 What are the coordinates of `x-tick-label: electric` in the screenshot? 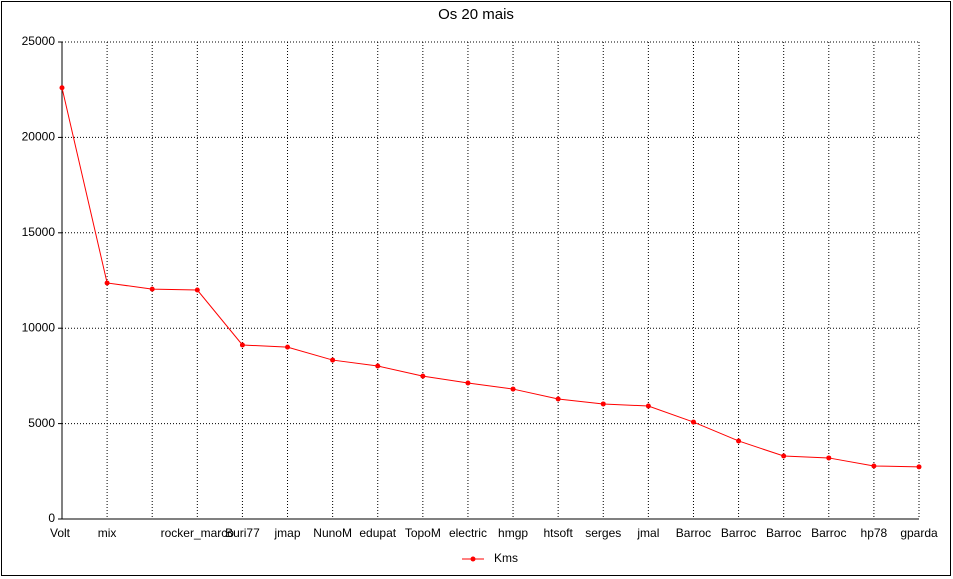 It's located at (468, 533).